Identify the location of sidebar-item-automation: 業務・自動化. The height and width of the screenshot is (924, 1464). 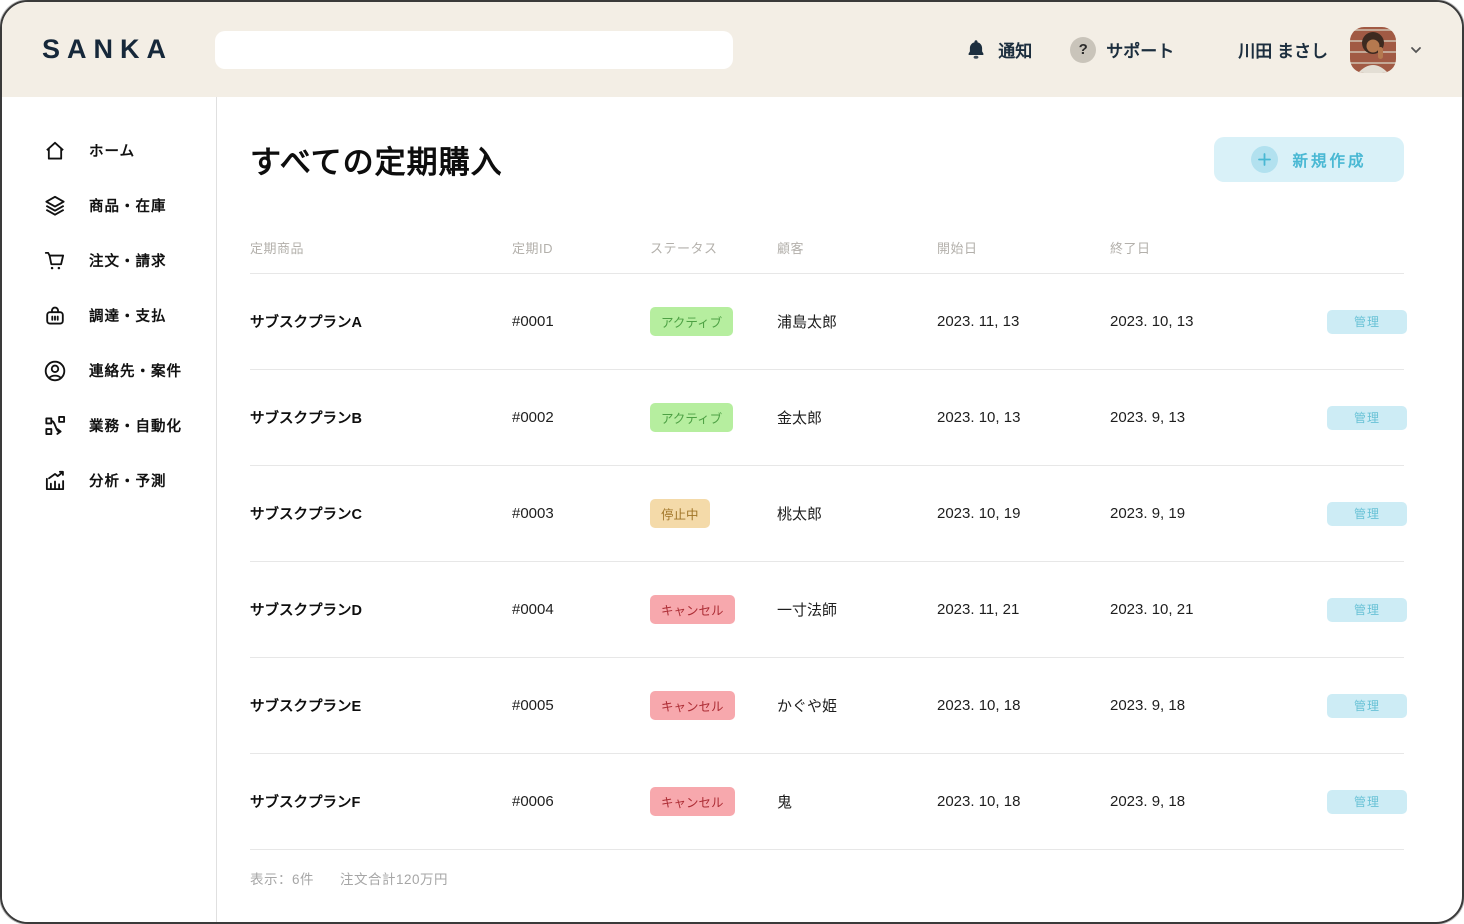
(109, 425).